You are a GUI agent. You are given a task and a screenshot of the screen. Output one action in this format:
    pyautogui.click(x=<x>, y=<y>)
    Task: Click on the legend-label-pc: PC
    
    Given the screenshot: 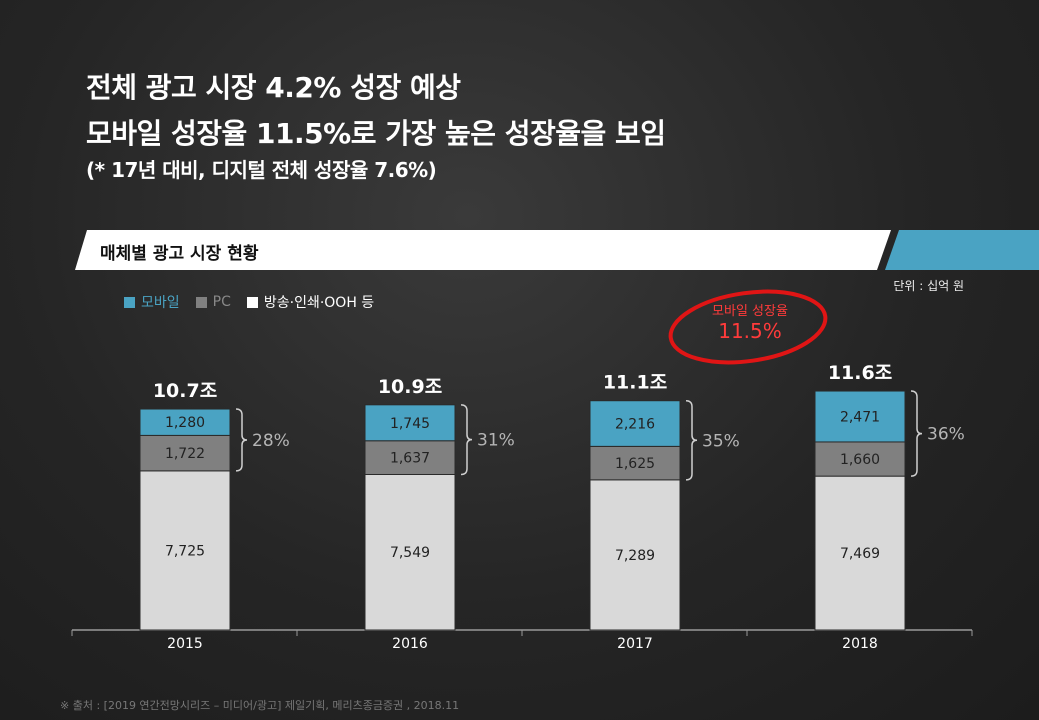 What is the action you would take?
    pyautogui.click(x=221, y=302)
    